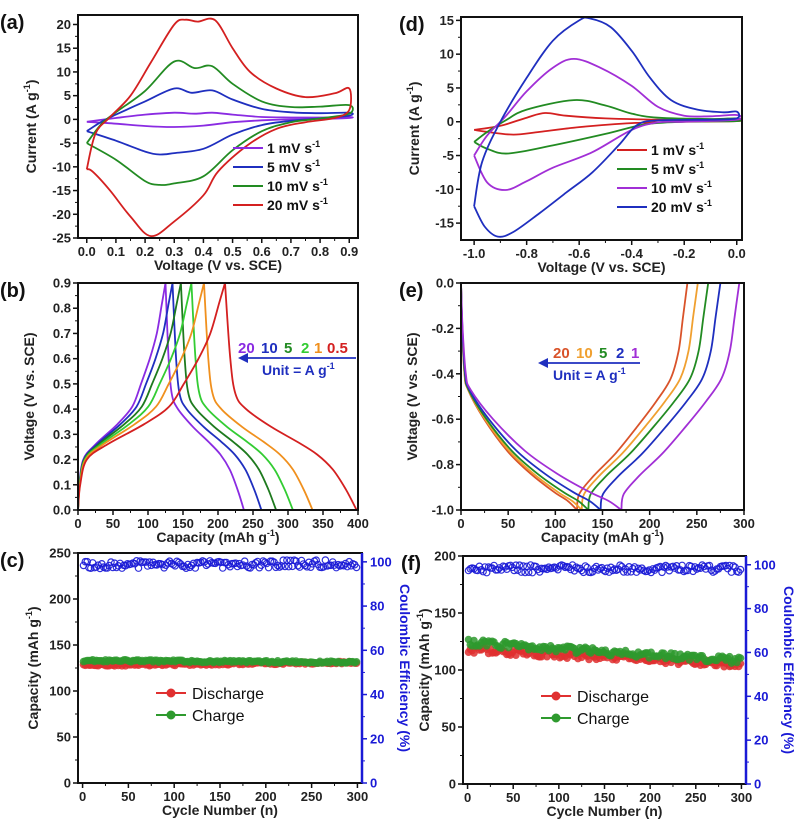  I want to click on x-tick-label: -1.0, so click(474, 253).